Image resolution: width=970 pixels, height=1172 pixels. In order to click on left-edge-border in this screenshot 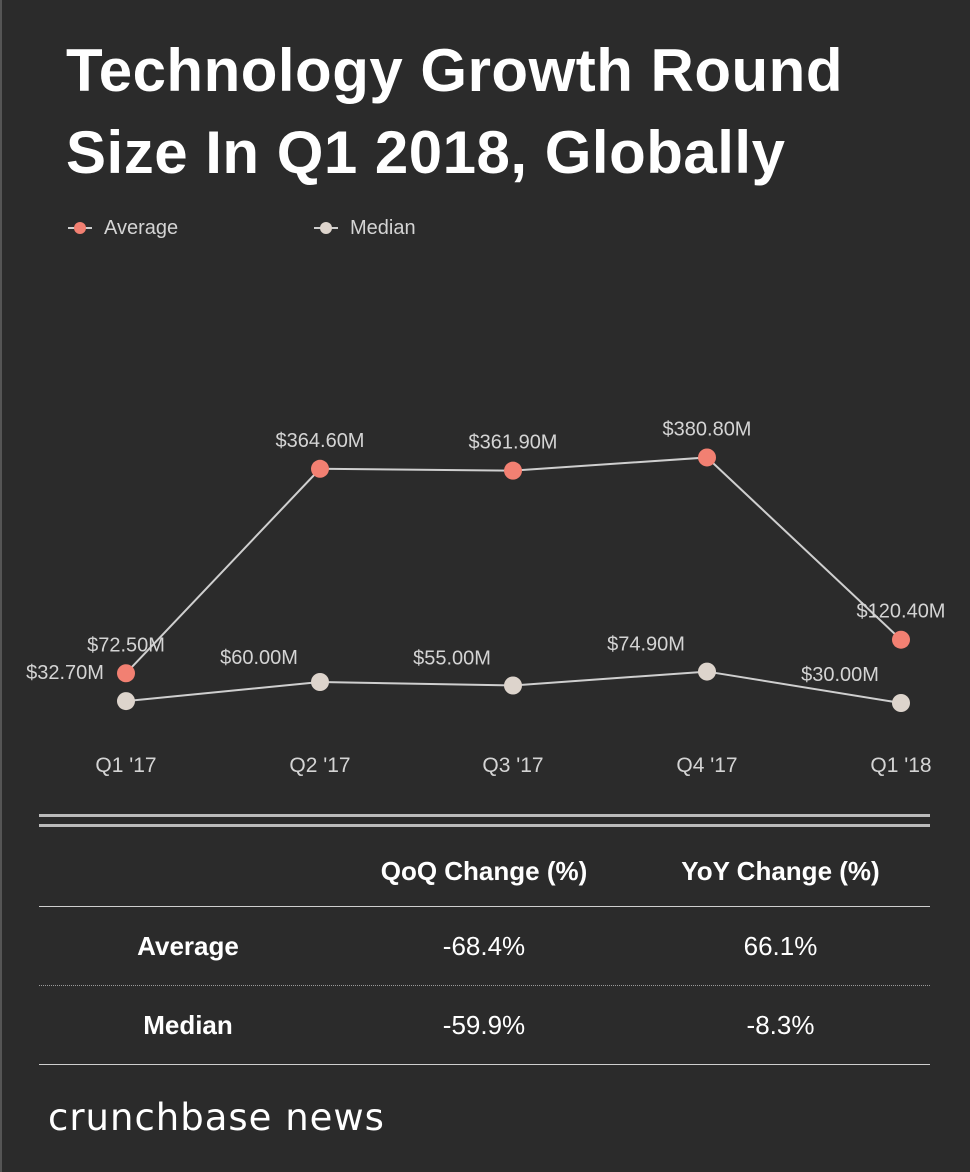, I will do `click(1, 586)`.